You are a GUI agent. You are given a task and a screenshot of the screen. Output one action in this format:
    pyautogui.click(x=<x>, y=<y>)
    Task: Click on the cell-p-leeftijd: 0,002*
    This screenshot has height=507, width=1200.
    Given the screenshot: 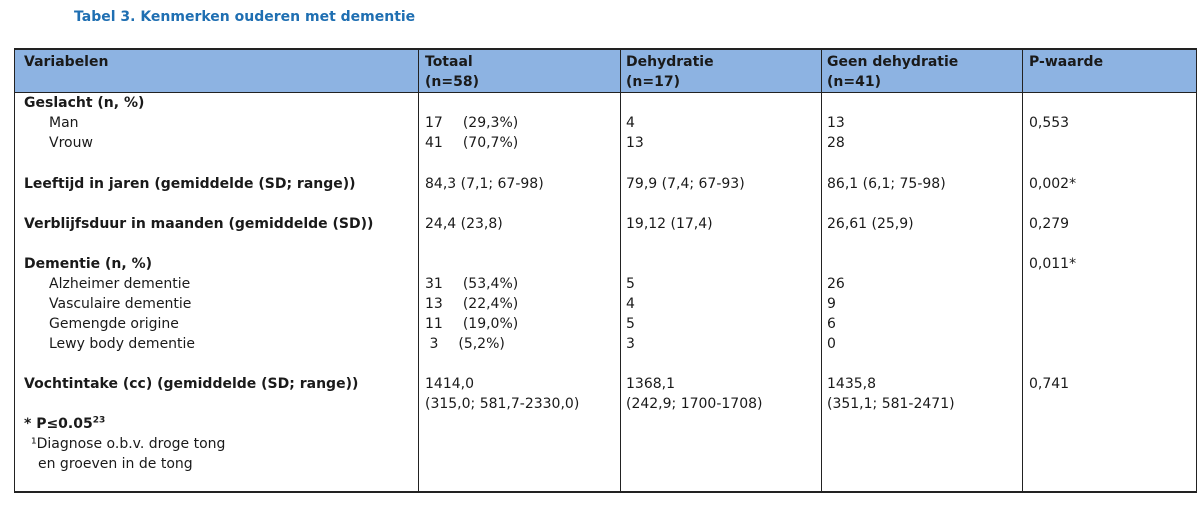 What is the action you would take?
    pyautogui.click(x=1053, y=184)
    